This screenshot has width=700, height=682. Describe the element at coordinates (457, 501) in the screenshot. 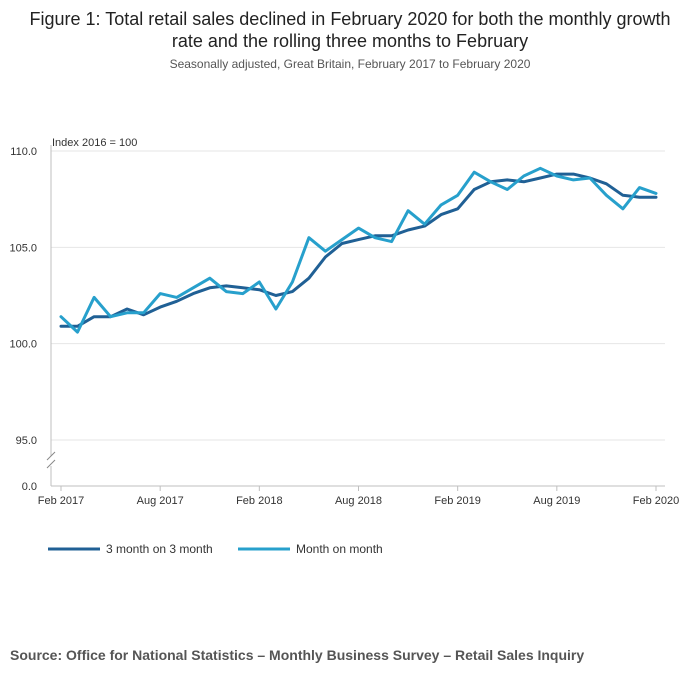

I see `x-tick-label: Feb 2019` at that location.